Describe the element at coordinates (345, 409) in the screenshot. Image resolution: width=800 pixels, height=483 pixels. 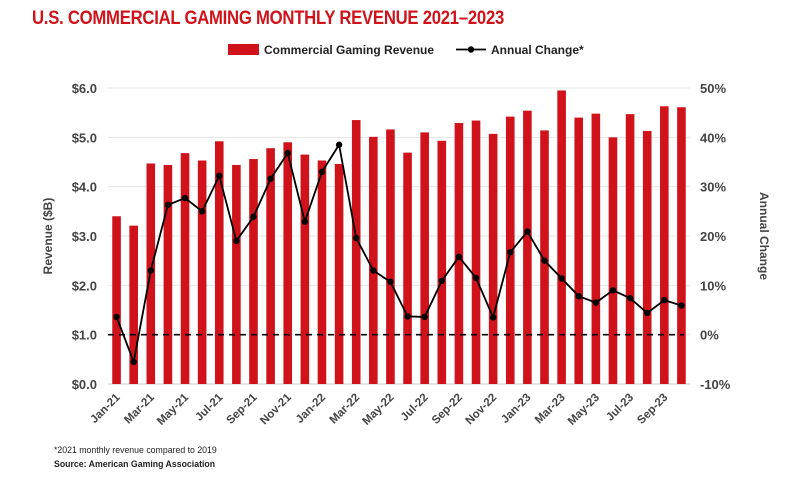
I see `x-tick-label: Mar-22` at that location.